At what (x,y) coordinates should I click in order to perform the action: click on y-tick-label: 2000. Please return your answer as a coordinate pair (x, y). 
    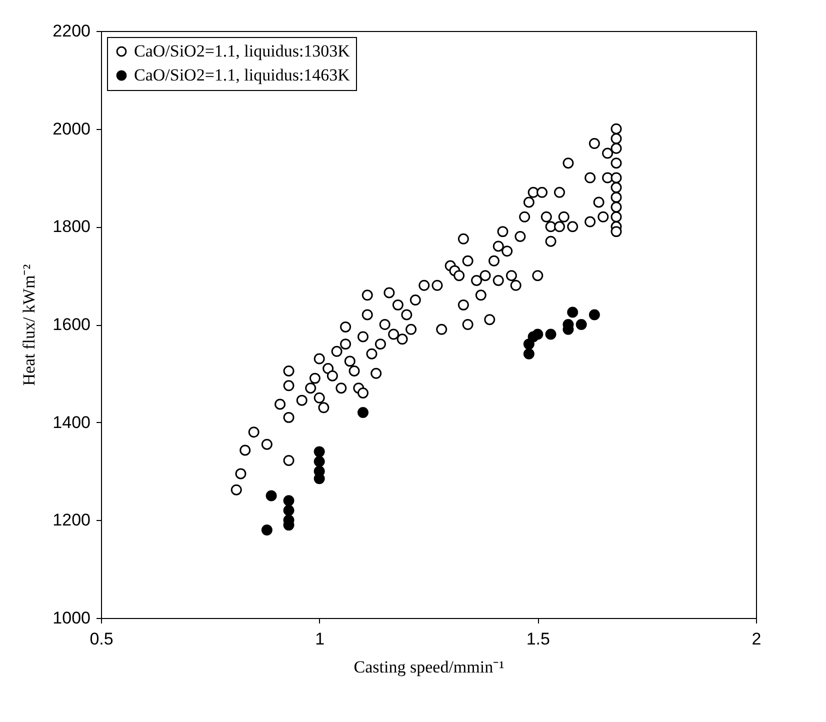
    Looking at the image, I should click on (71, 128).